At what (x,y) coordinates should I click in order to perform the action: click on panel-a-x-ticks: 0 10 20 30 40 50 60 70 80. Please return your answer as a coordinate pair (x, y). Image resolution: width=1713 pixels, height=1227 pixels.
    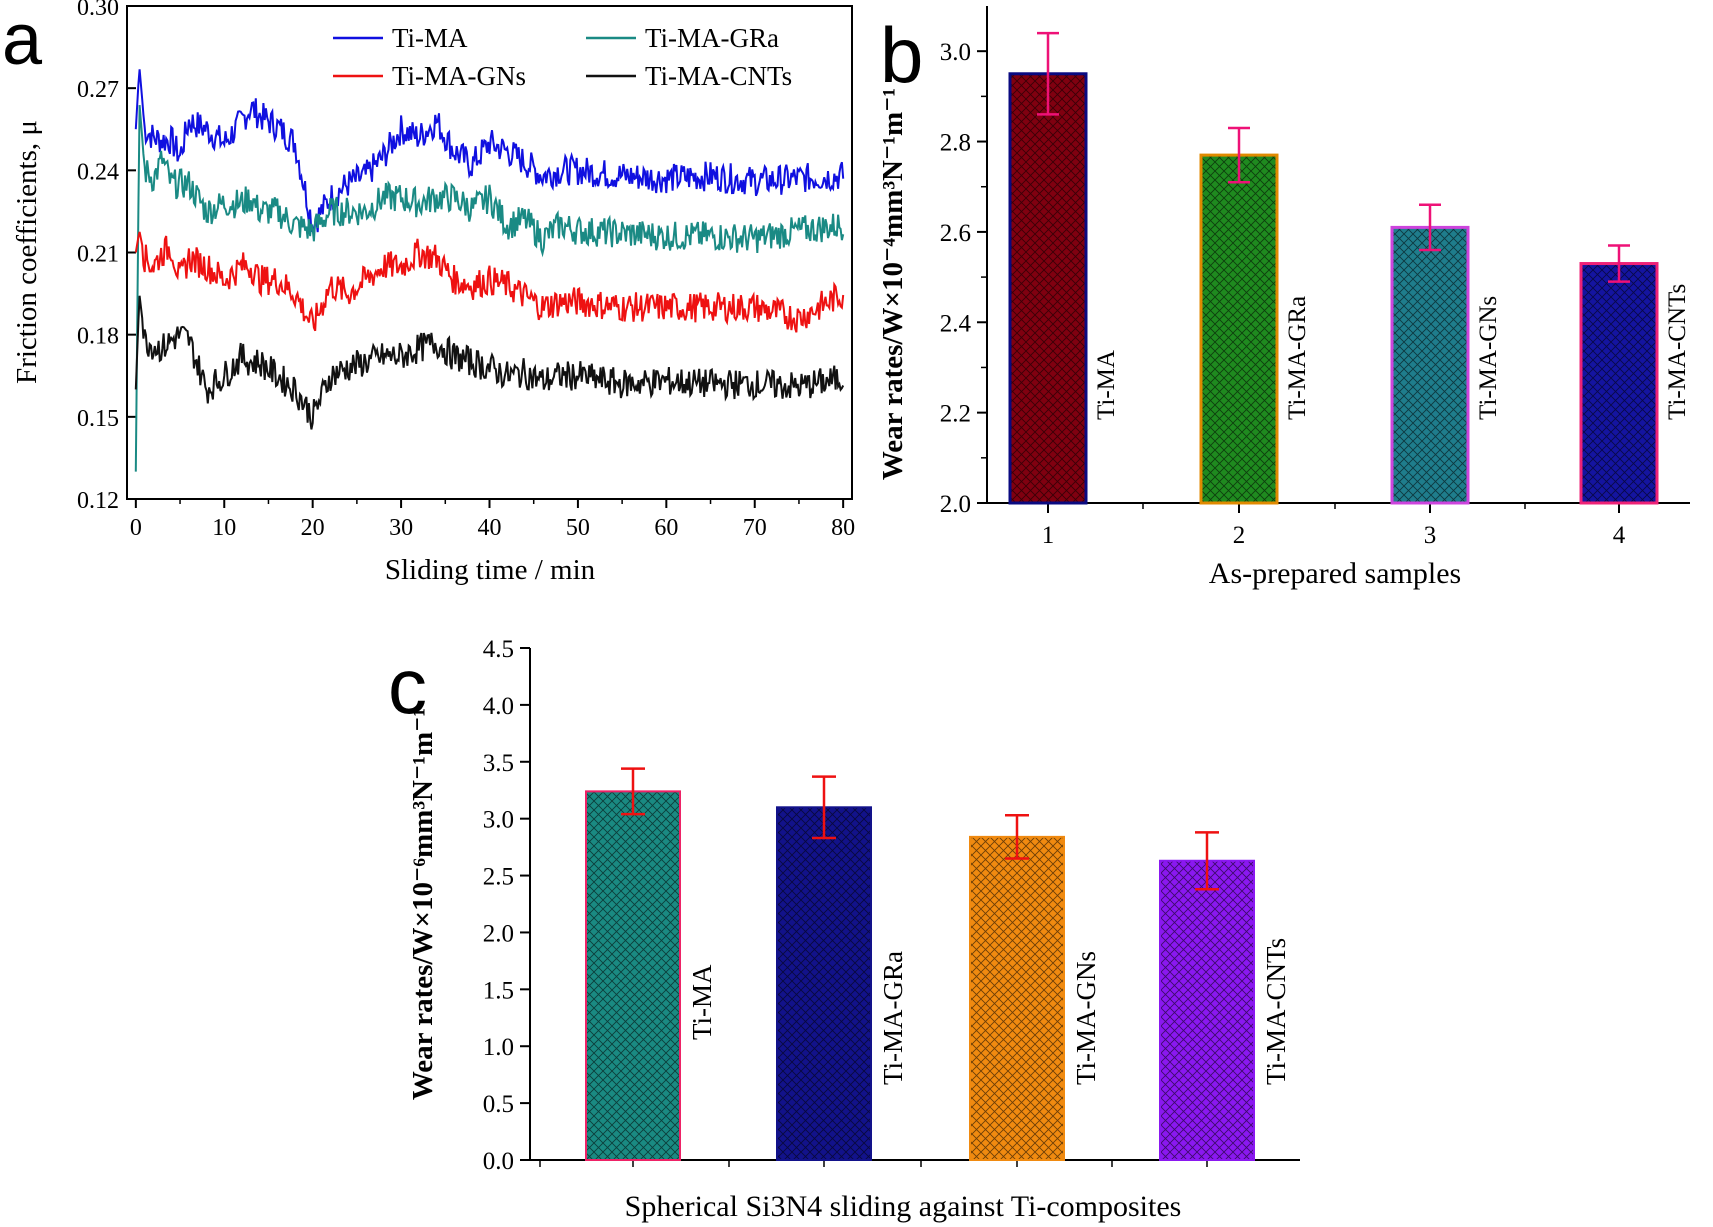
    Looking at the image, I should click on (492, 520).